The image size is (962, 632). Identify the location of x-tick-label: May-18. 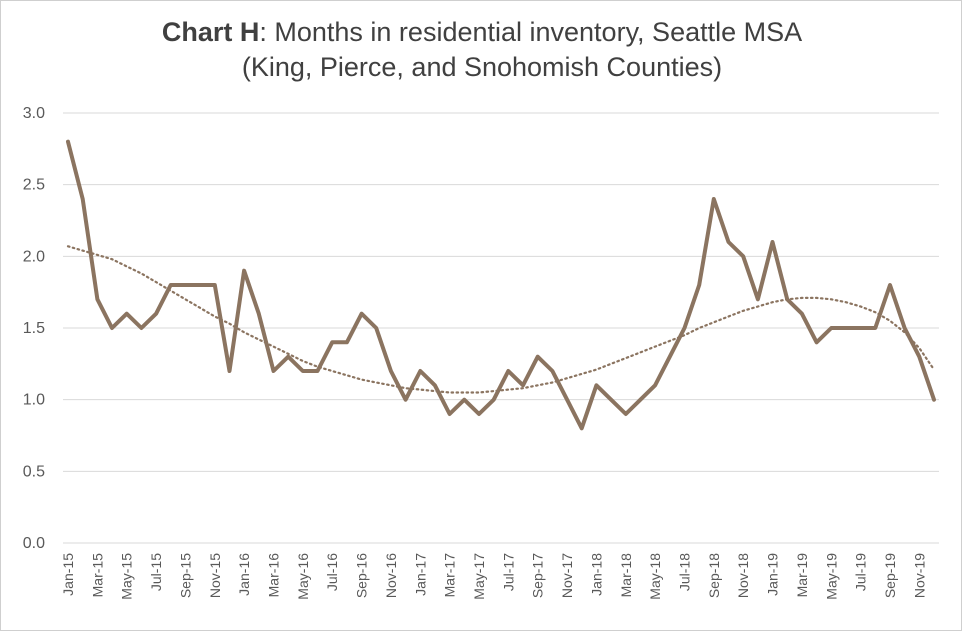
(655, 576).